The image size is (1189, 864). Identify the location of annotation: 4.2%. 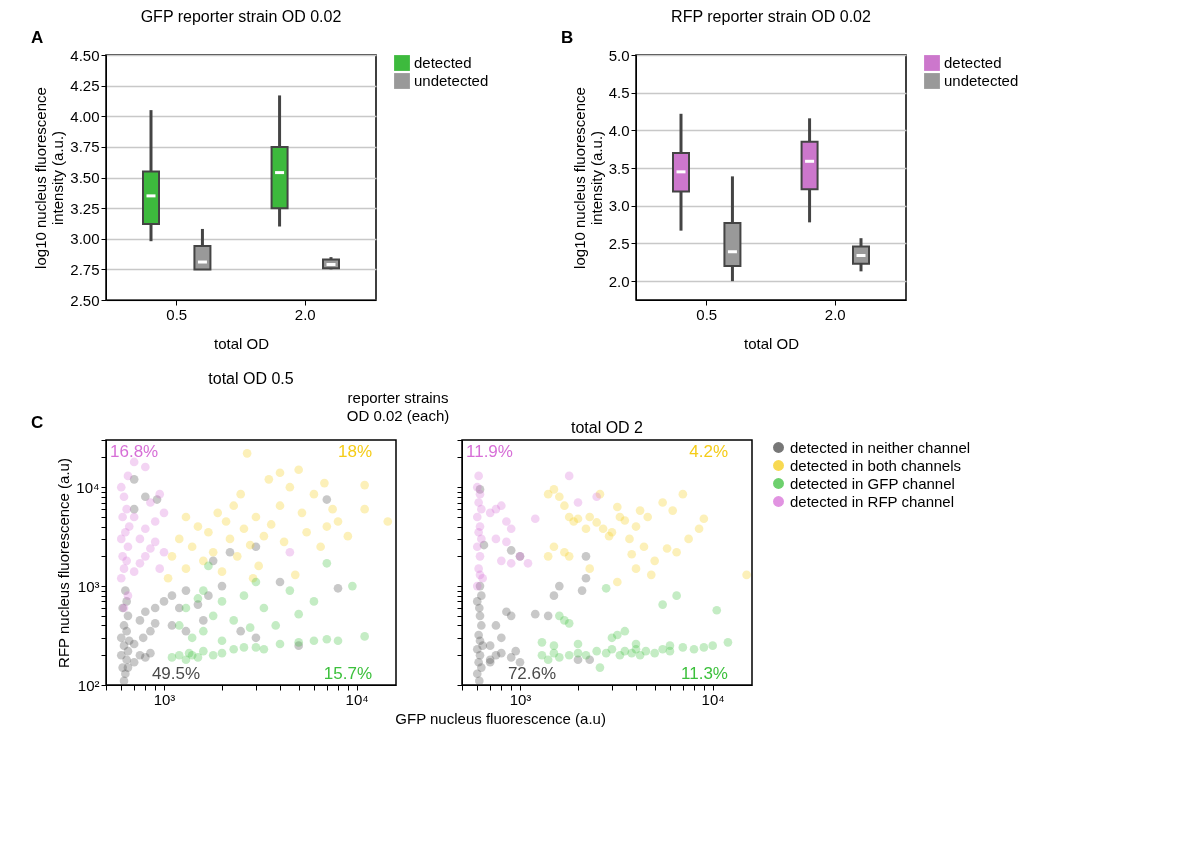
(708, 451).